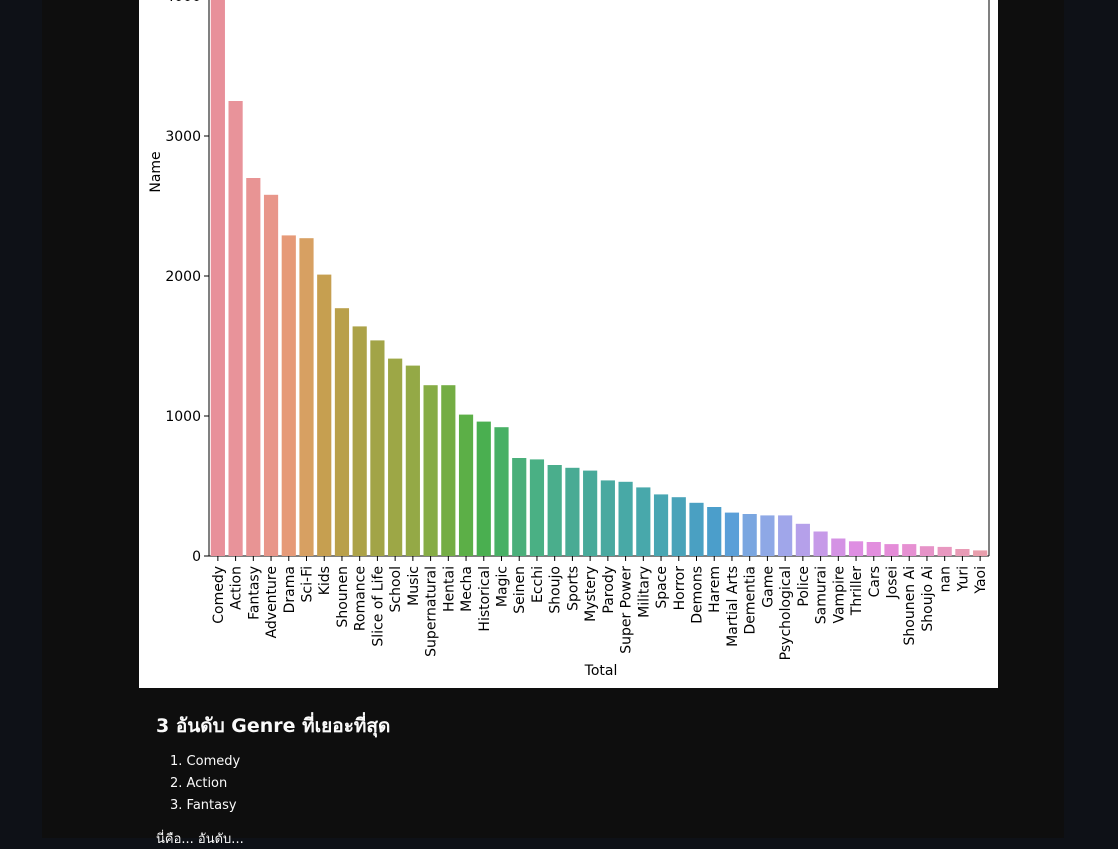 This screenshot has height=849, width=1118. I want to click on x-tick-label: Sci-Fi, so click(308, 584).